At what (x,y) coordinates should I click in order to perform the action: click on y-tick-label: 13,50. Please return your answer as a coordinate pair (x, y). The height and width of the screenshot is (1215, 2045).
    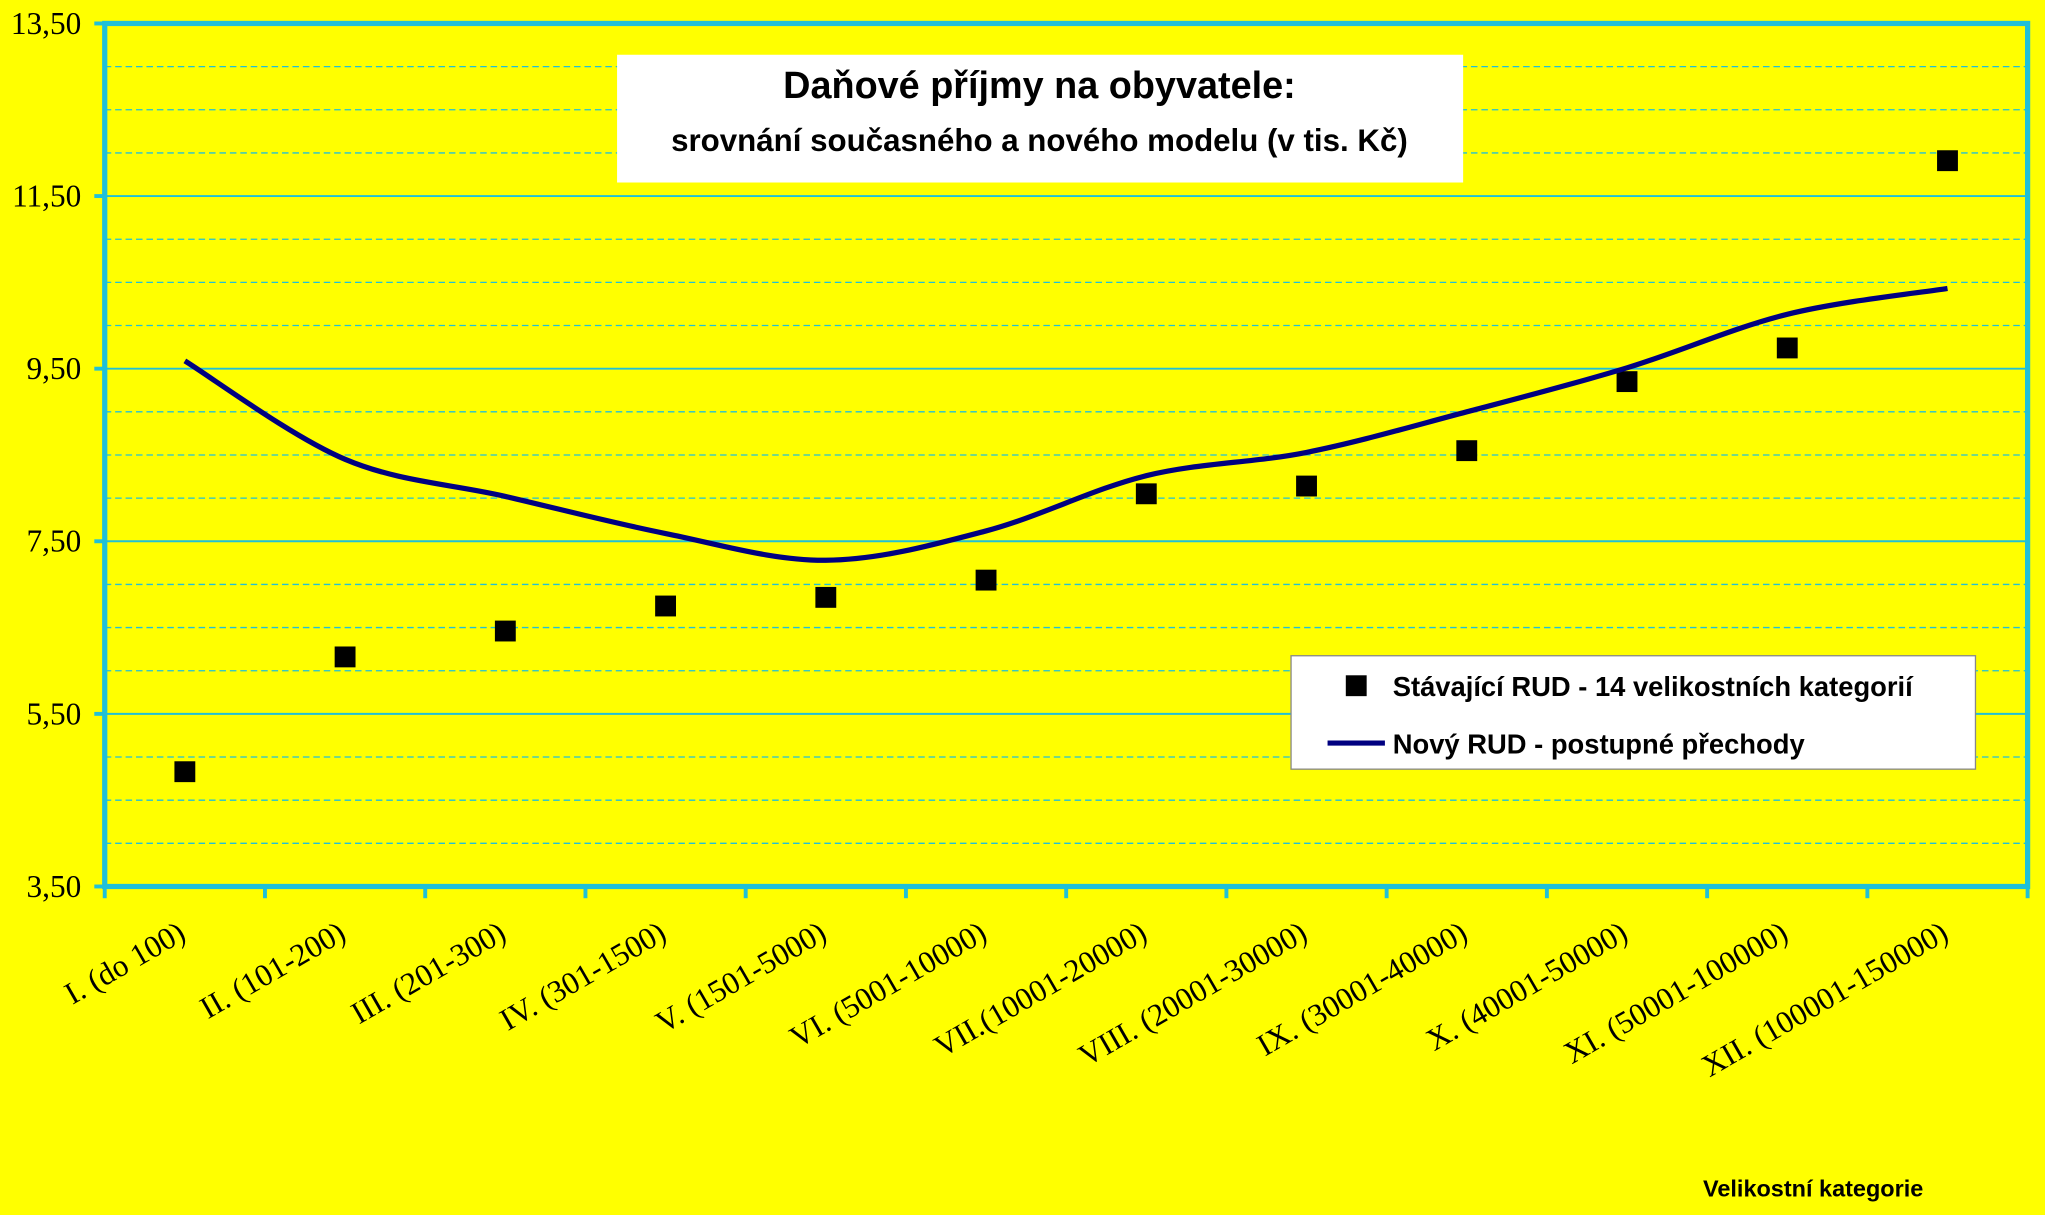
    Looking at the image, I should click on (46, 23).